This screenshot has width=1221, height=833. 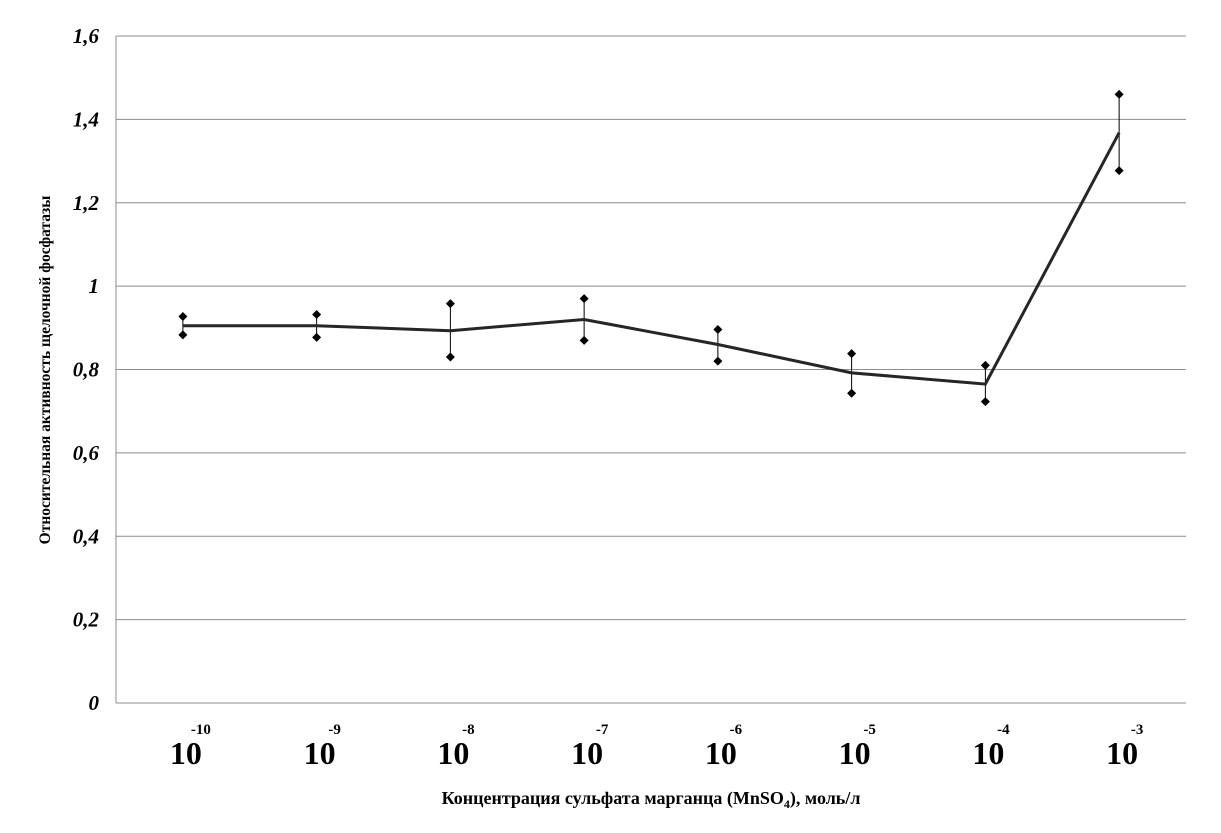 What do you see at coordinates (86, 453) in the screenshot?
I see `y-tick-label: 0,6` at bounding box center [86, 453].